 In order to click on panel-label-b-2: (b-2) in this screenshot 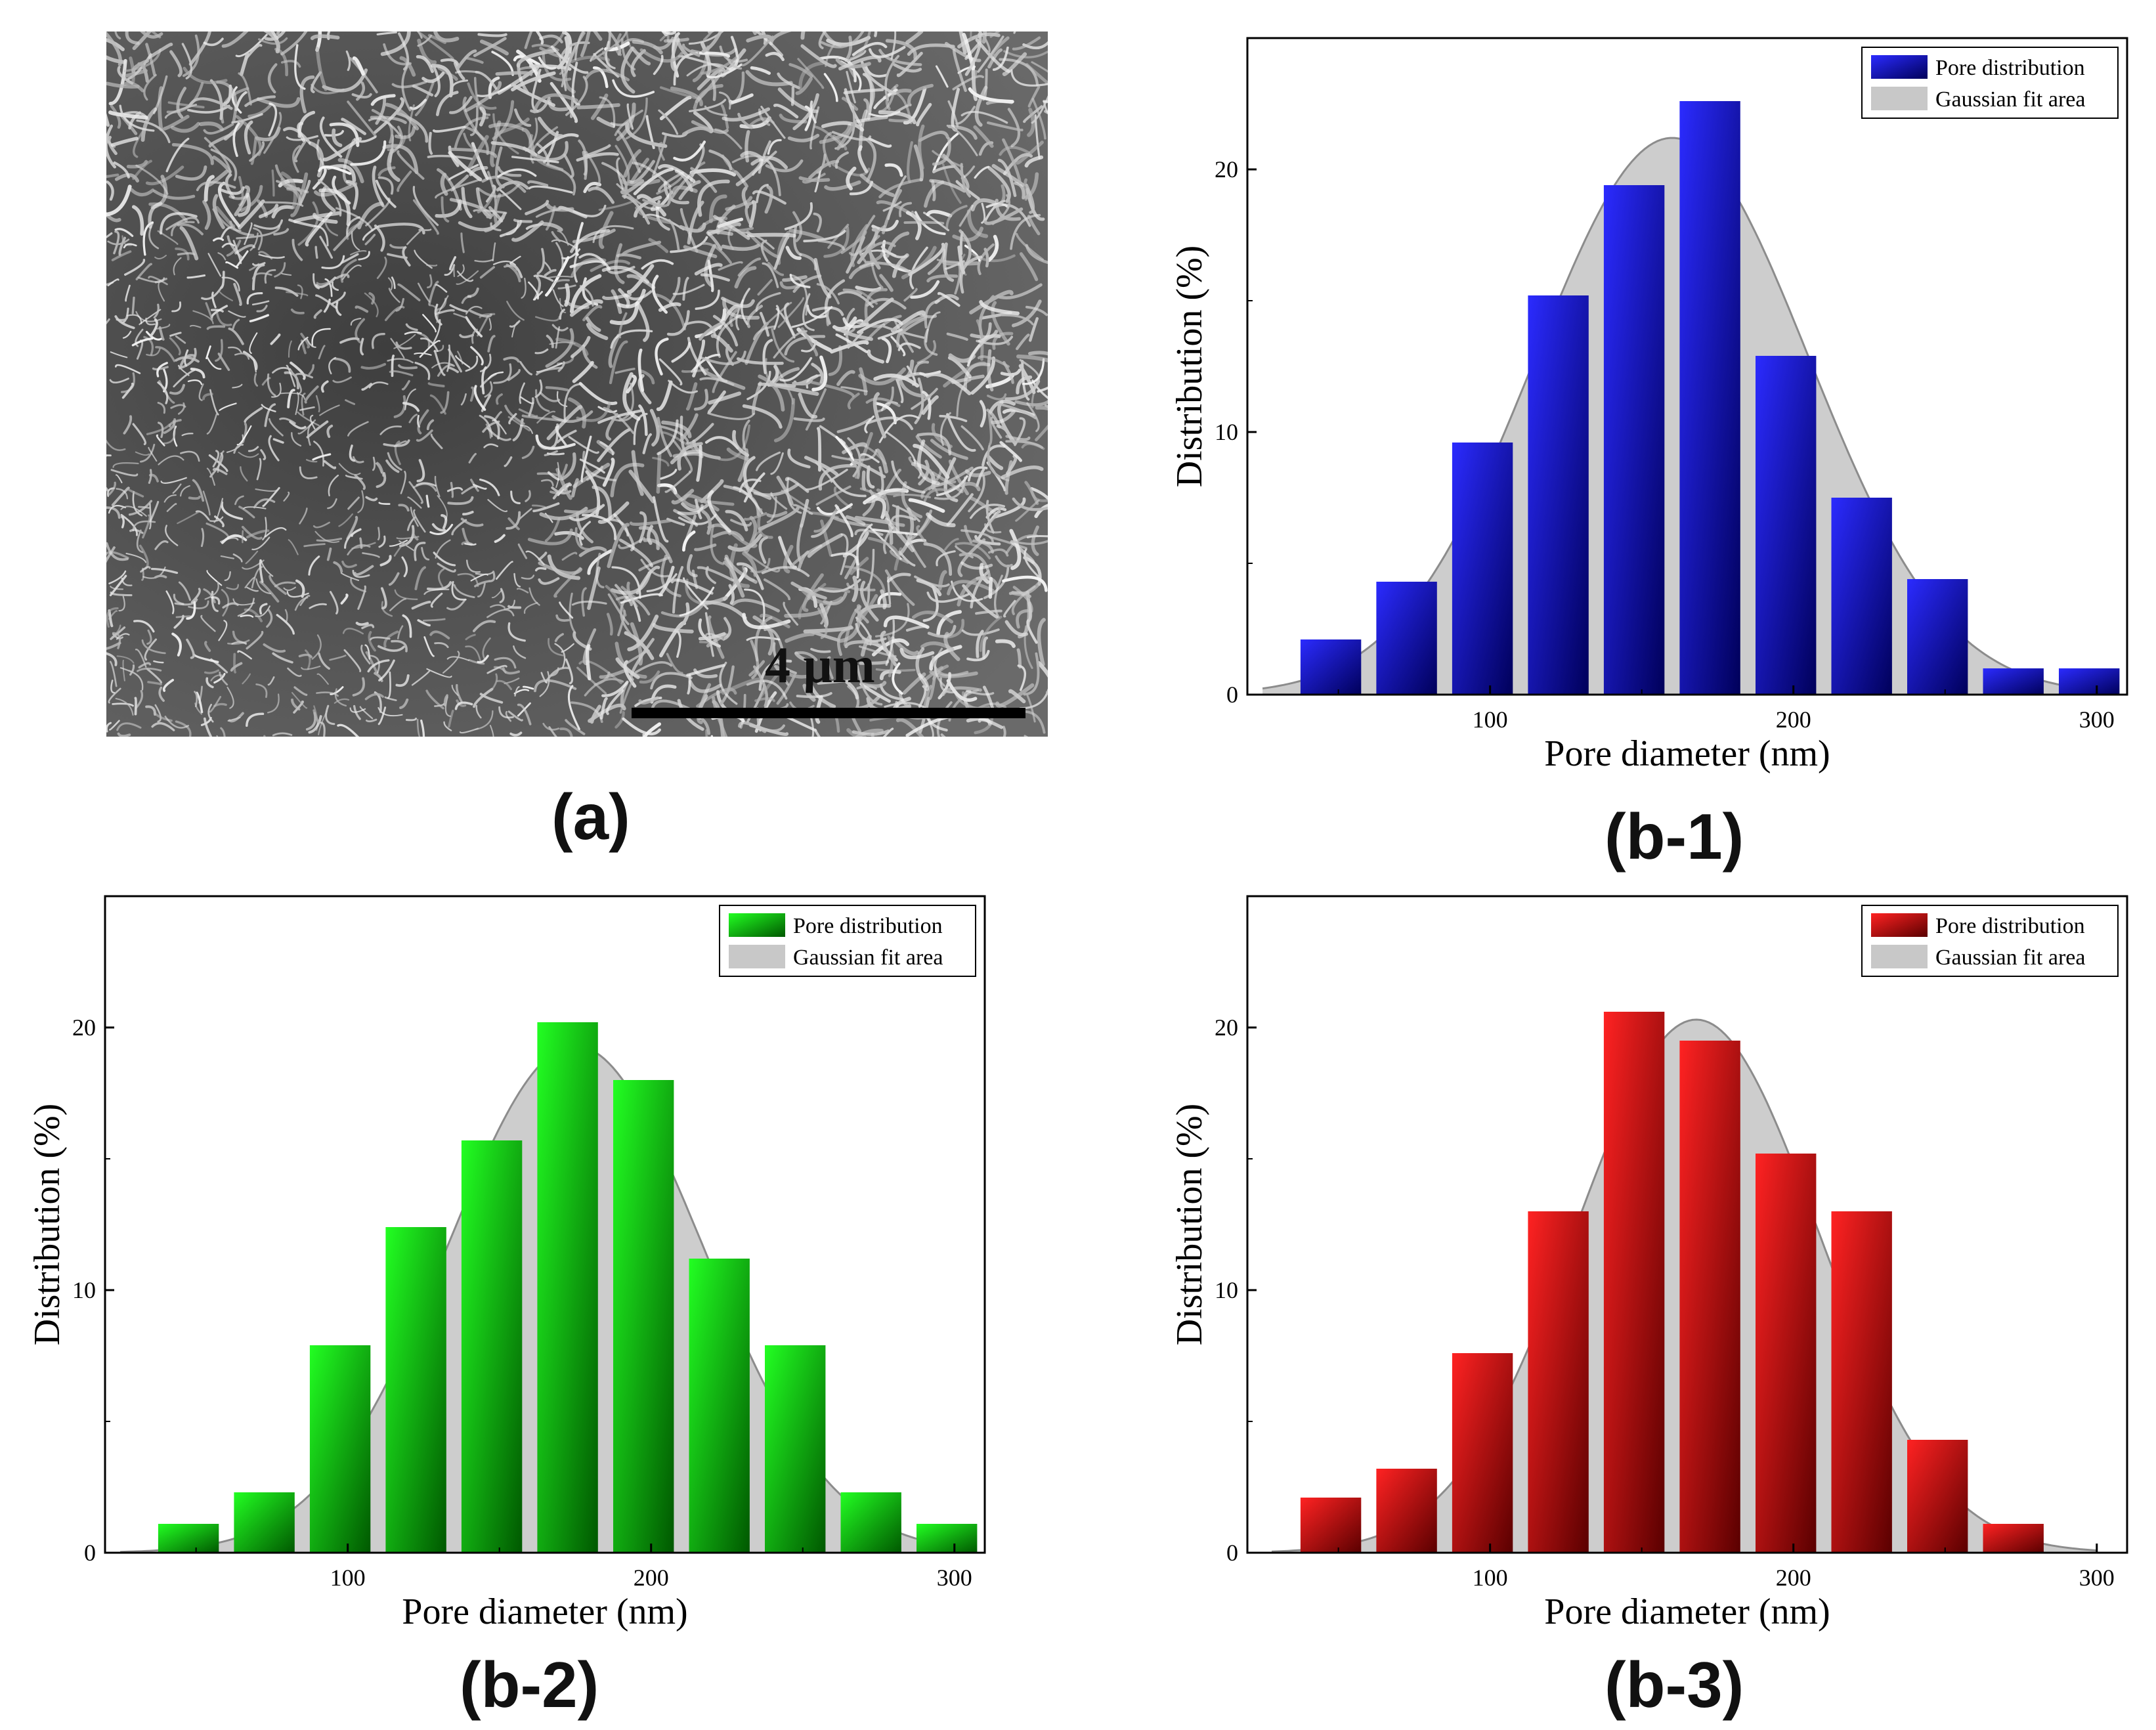, I will do `click(529, 1685)`.